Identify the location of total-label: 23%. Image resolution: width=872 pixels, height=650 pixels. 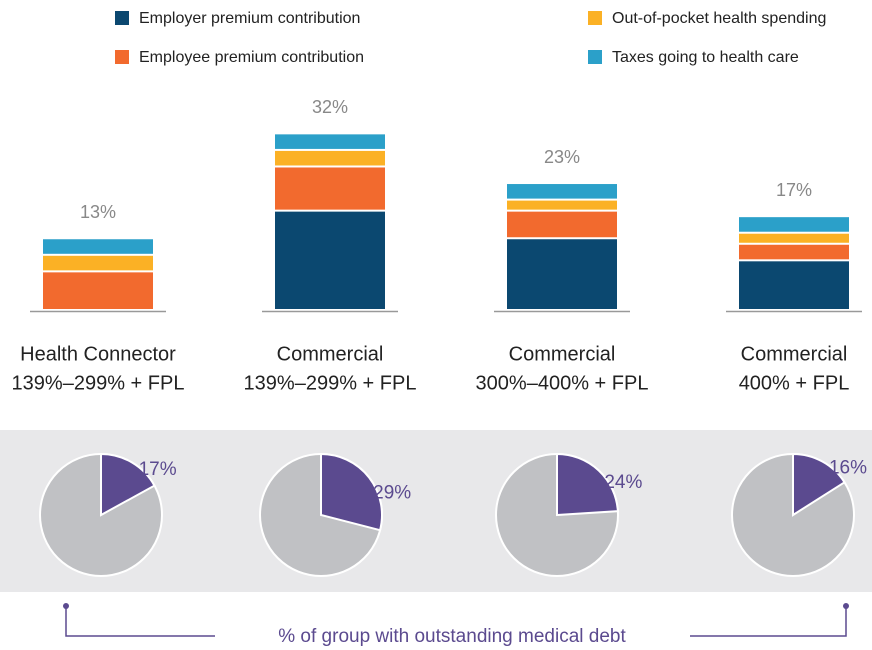
(562, 157).